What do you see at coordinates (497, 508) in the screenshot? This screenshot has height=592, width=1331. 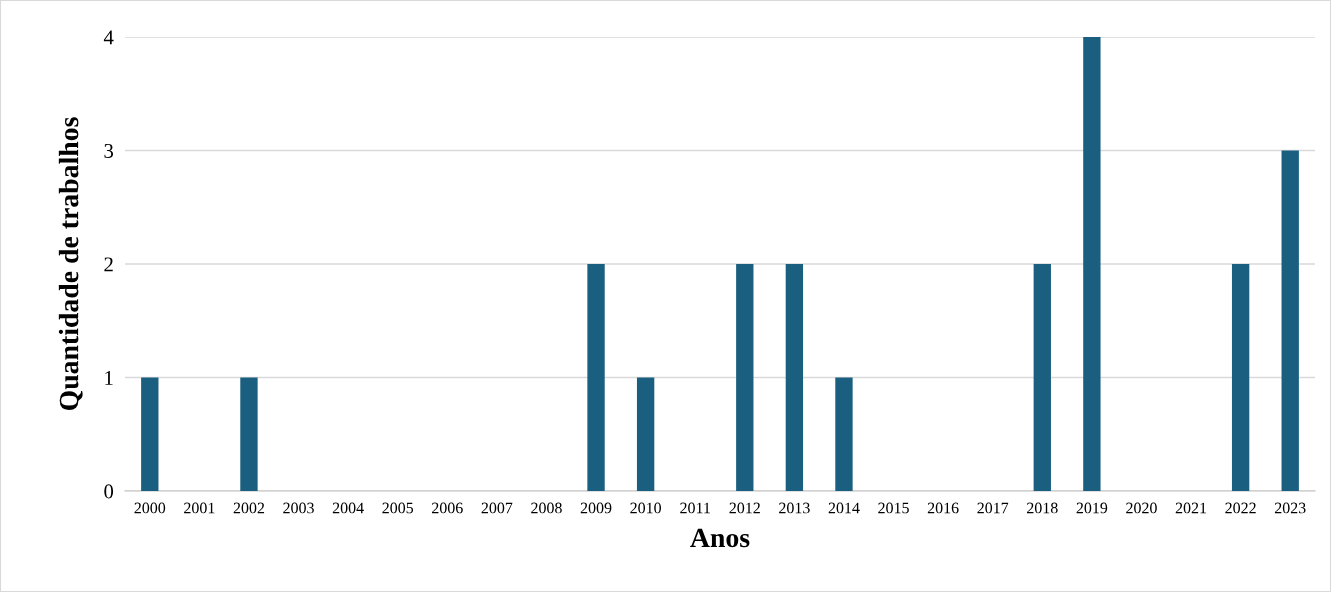 I see `x-tick-label: 2007` at bounding box center [497, 508].